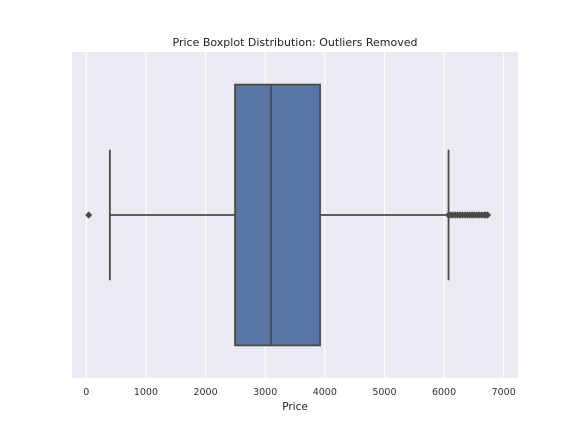 This screenshot has height=432, width=576. I want to click on x-tick-label-6000: 6000, so click(444, 392).